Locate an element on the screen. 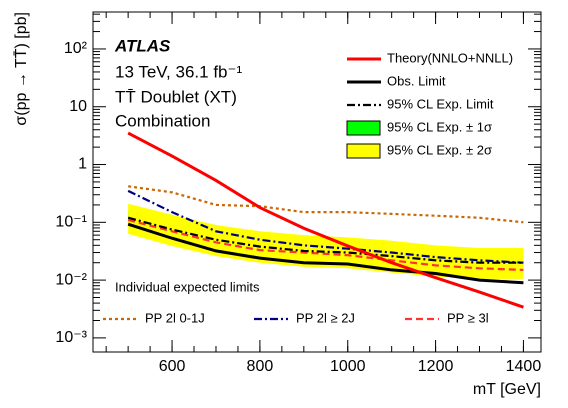 This screenshot has width=568, height=408. legend-label: PP 2l ≥ 2J is located at coordinates (325, 317).